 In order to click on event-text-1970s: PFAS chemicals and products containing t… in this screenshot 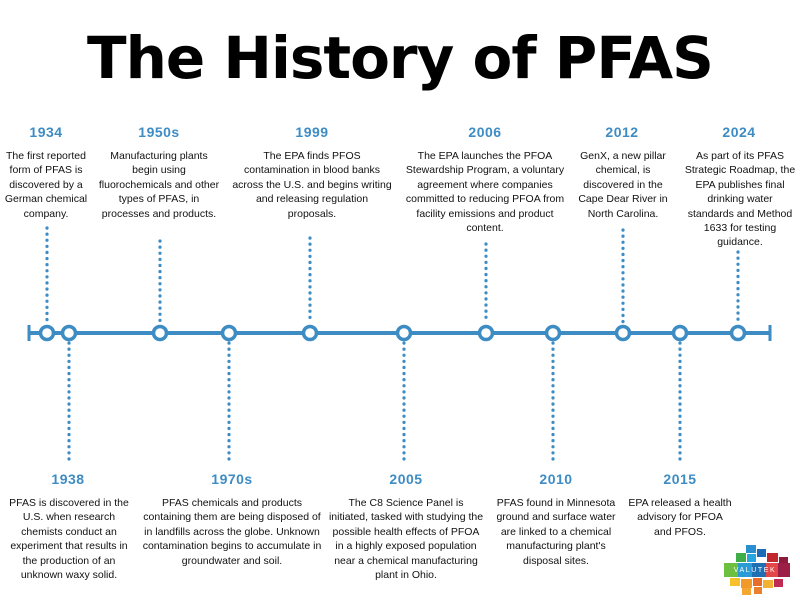, I will do `click(232, 532)`.